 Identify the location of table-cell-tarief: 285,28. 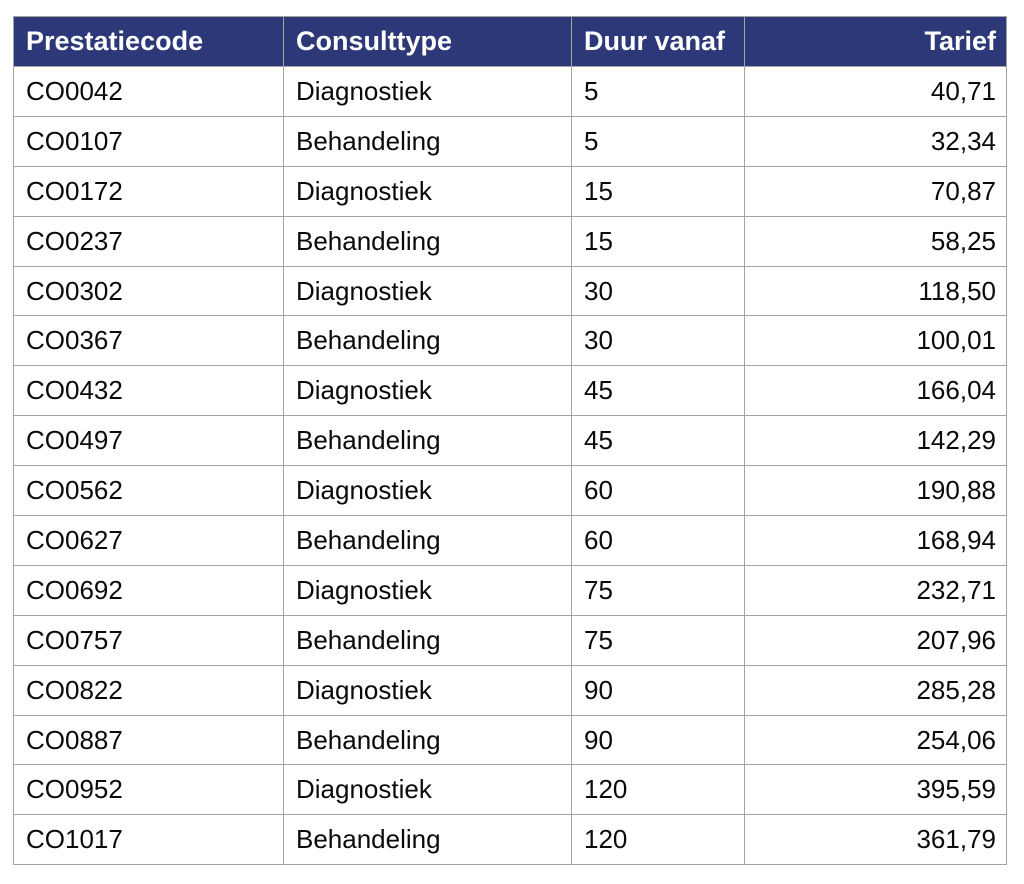
(875, 690).